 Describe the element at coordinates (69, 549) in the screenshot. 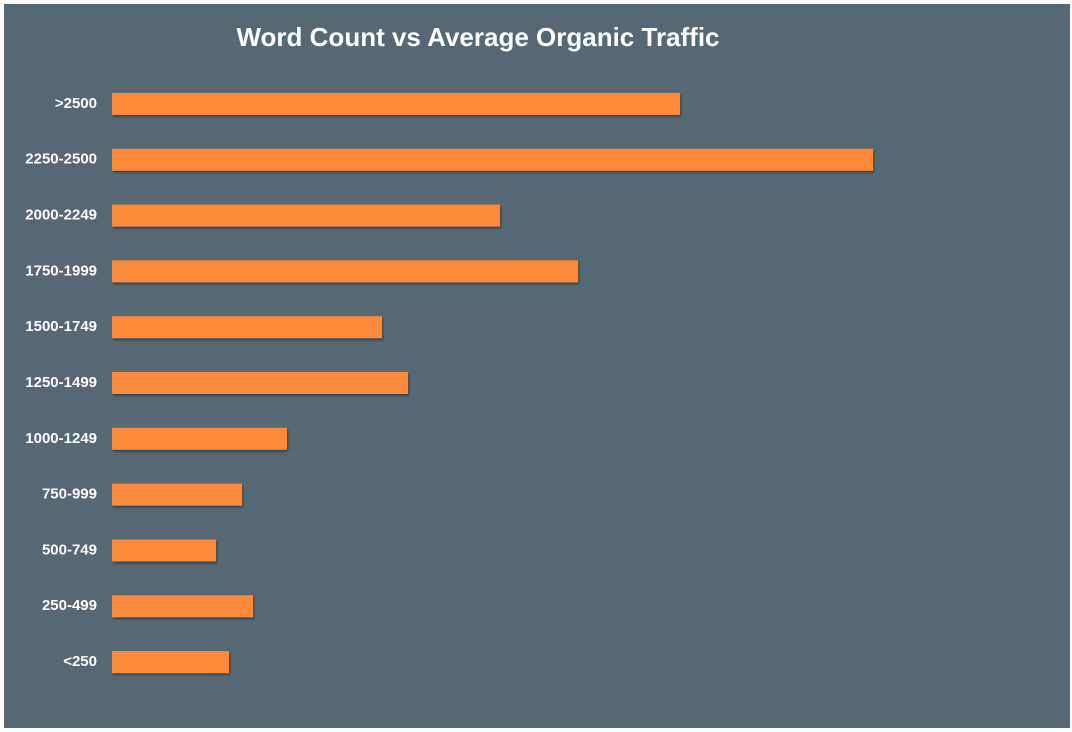

I see `y-tick-label: 500-749` at that location.